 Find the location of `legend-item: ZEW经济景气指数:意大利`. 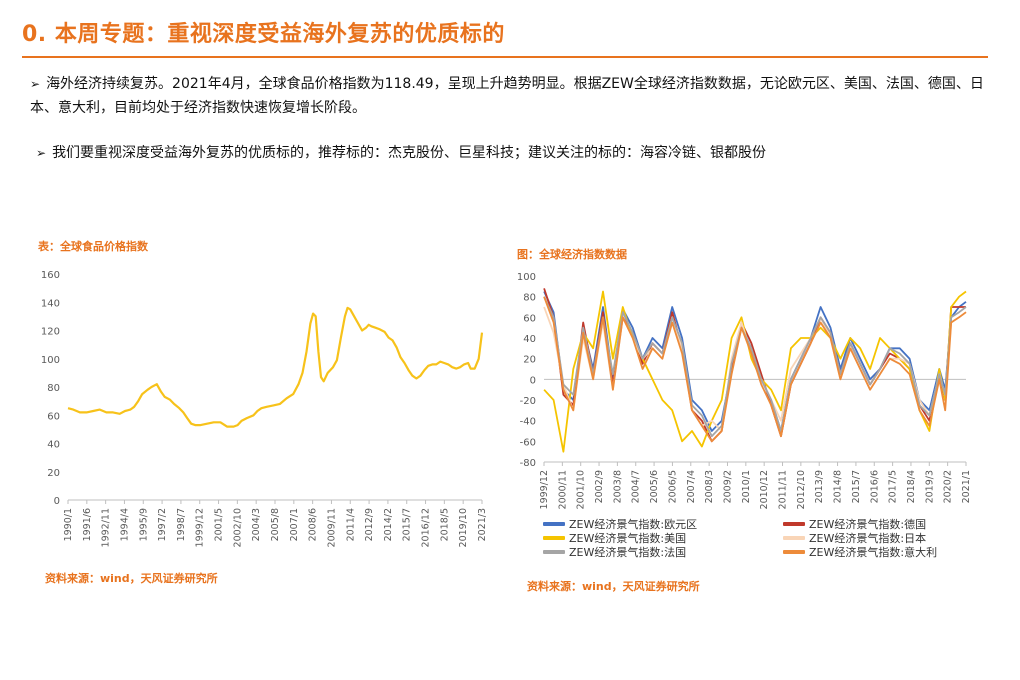

legend-item: ZEW经济景气指数:意大利 is located at coordinates (860, 552).